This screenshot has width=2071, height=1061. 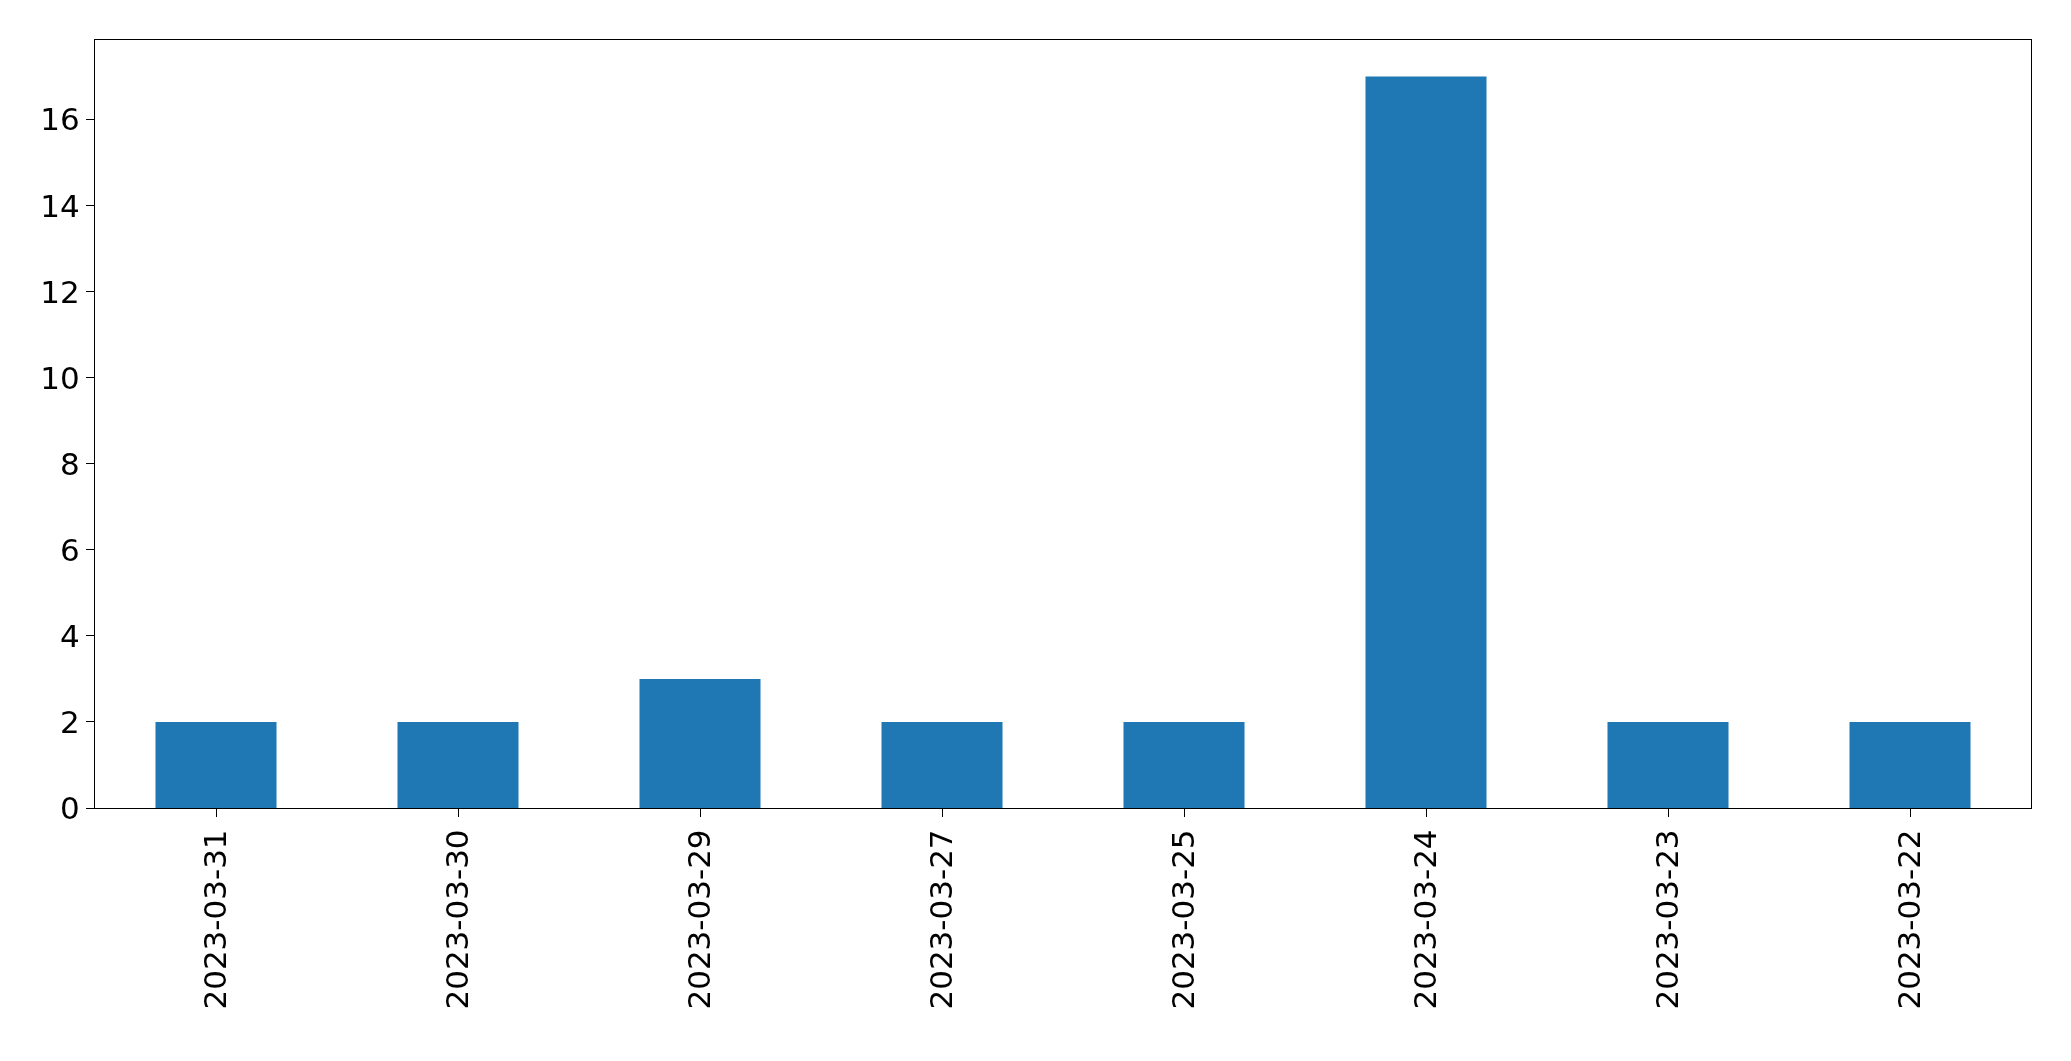 What do you see at coordinates (70, 549) in the screenshot?
I see `y-tick-label: 6` at bounding box center [70, 549].